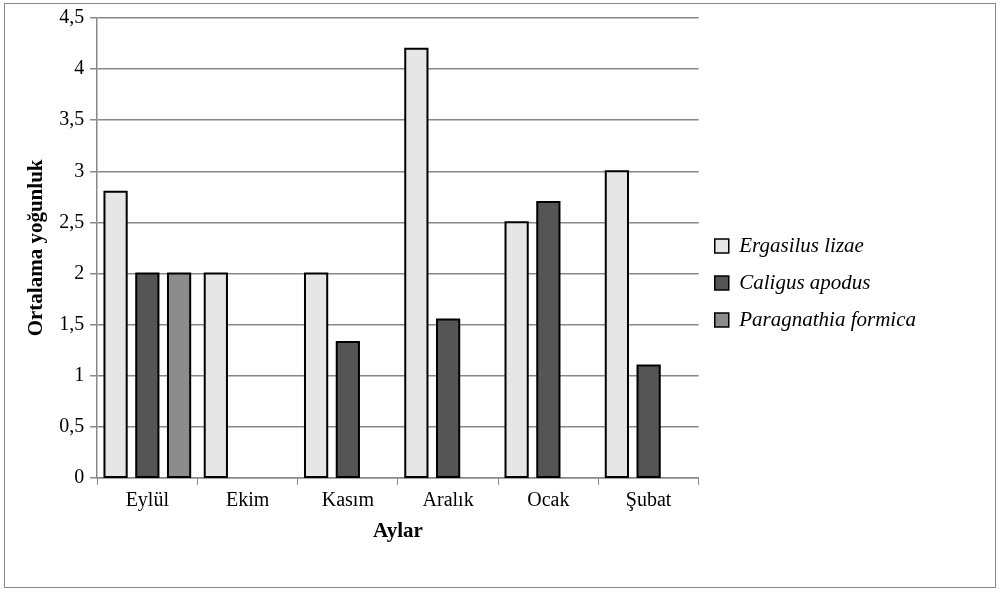  Describe the element at coordinates (79, 67) in the screenshot. I see `y-tick-label: 4` at that location.